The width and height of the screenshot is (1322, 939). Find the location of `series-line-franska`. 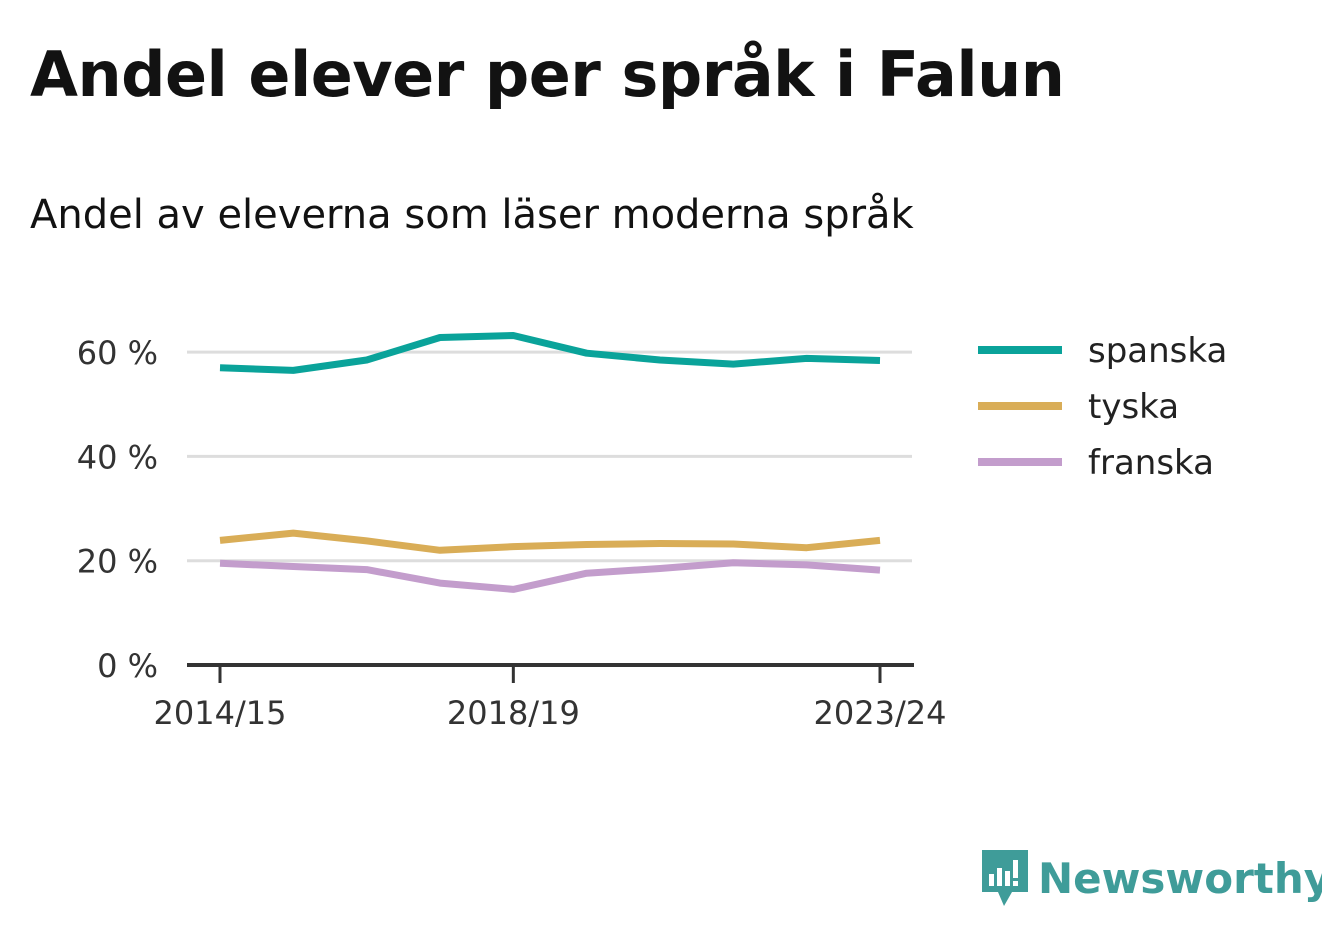

series-line-franska is located at coordinates (550, 576).